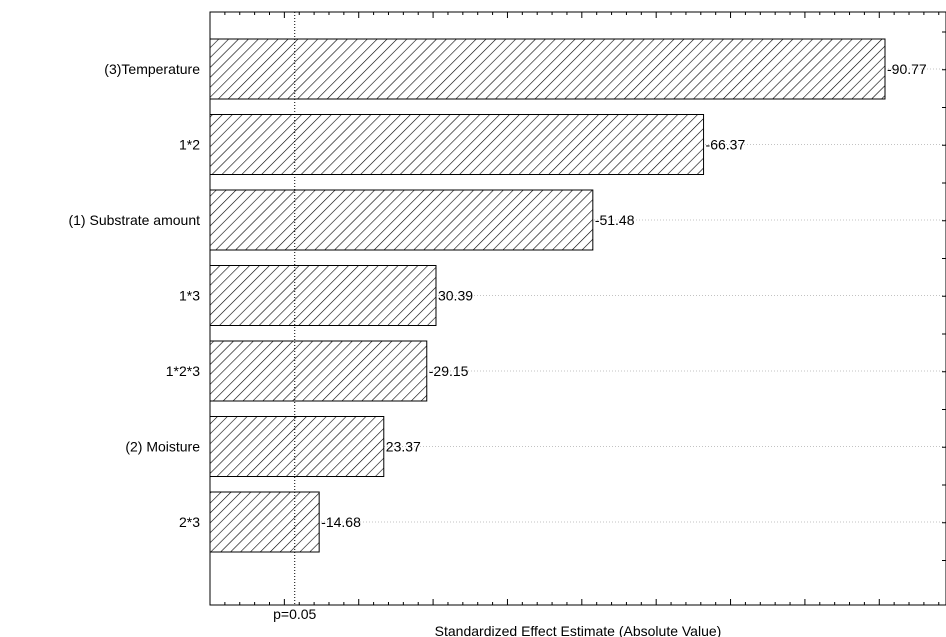  Describe the element at coordinates (907, 69) in the screenshot. I see `bar-value-label: -90.77` at that location.